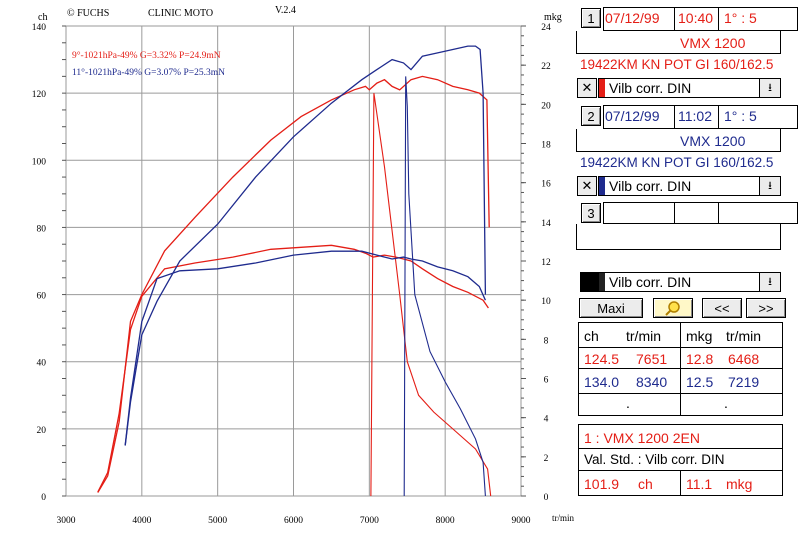  I want to click on next-label: >>, so click(766, 308).